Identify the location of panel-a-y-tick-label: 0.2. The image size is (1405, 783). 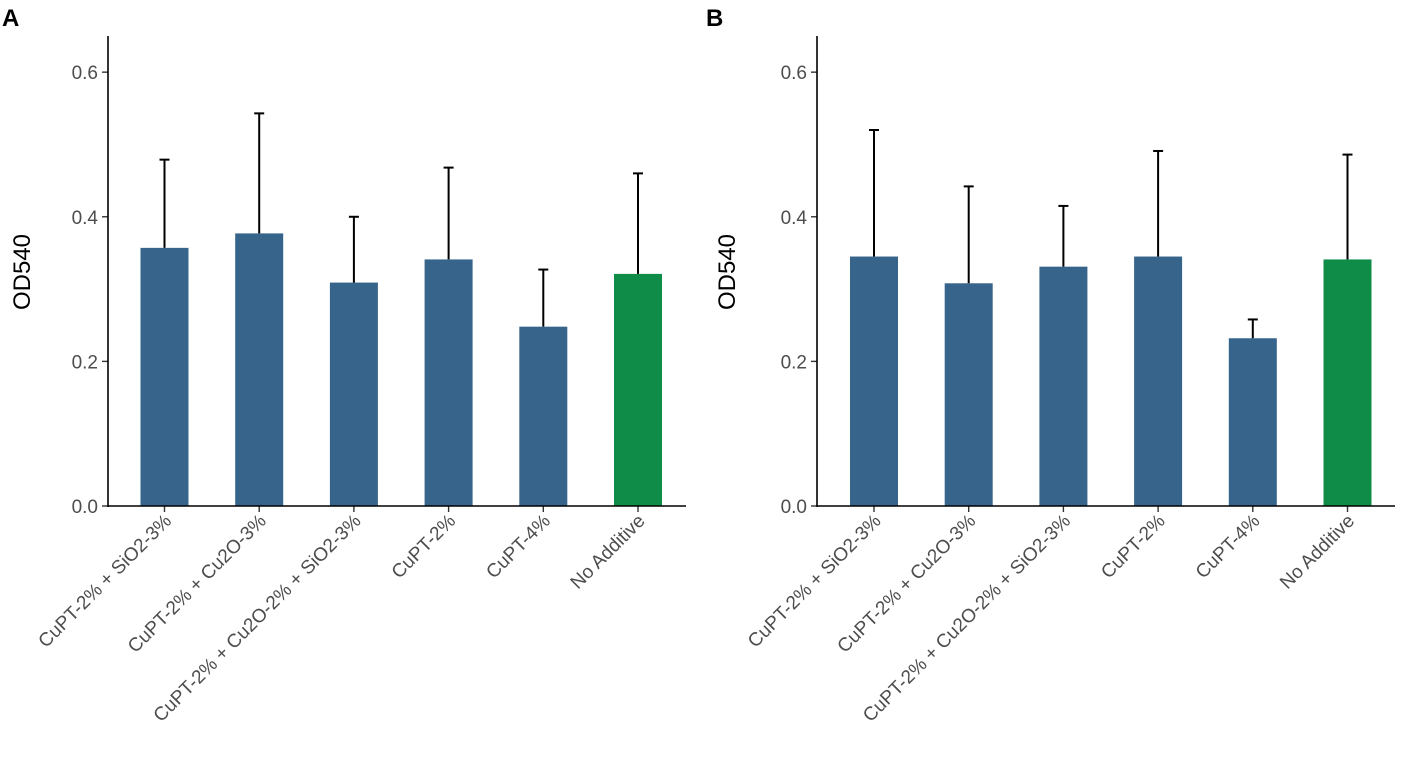
(85, 362).